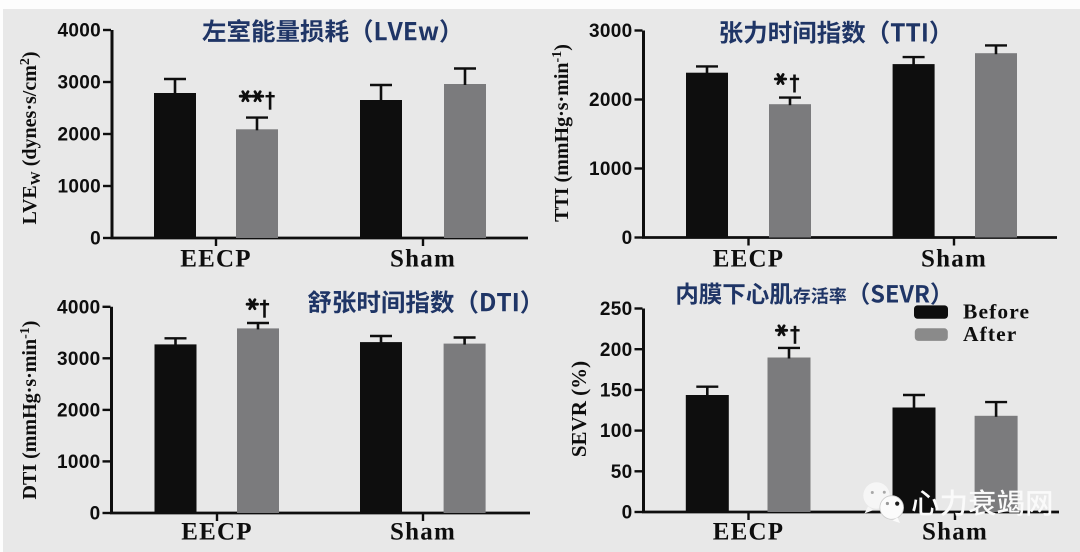 This screenshot has height=552, width=1080. I want to click on svg-text: SEVR (%), so click(579, 409).